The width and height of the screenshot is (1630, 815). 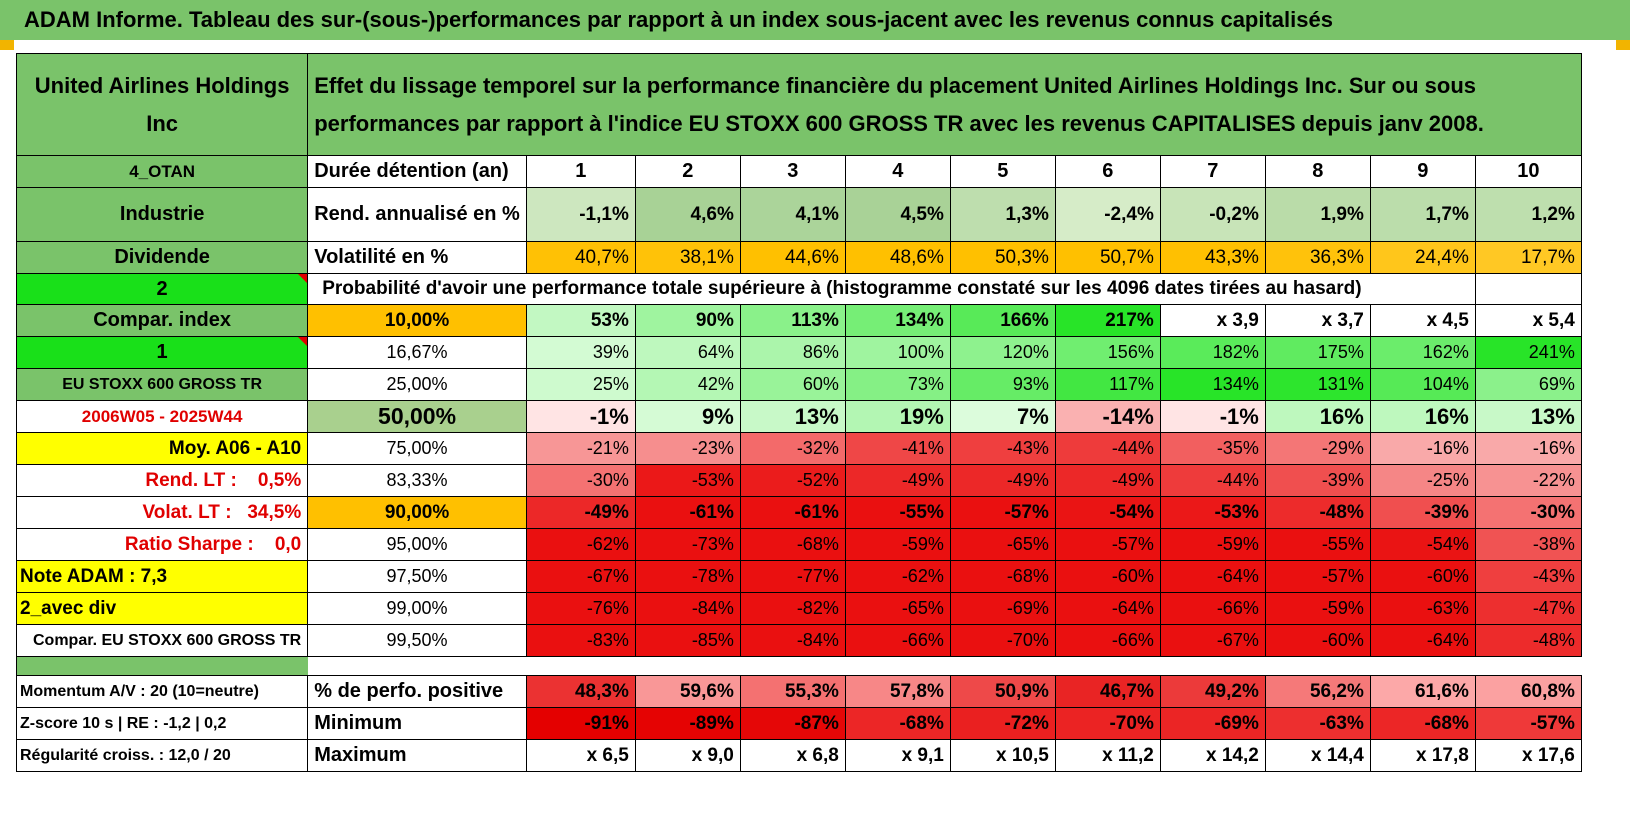 What do you see at coordinates (897, 691) in the screenshot?
I see `statistic-cell: 57,8%` at bounding box center [897, 691].